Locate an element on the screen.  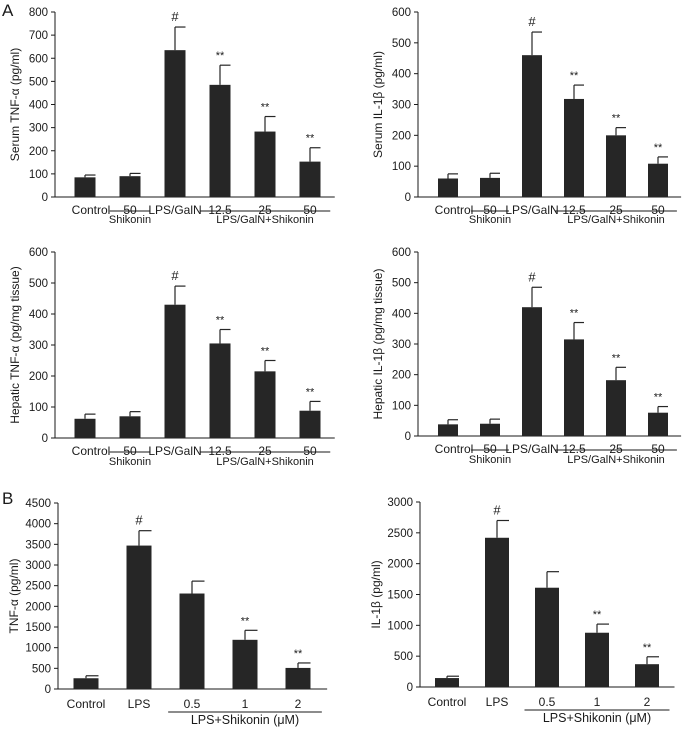
y-axis-label: Serum IL-1β (pg/ml) is located at coordinates (378, 104).